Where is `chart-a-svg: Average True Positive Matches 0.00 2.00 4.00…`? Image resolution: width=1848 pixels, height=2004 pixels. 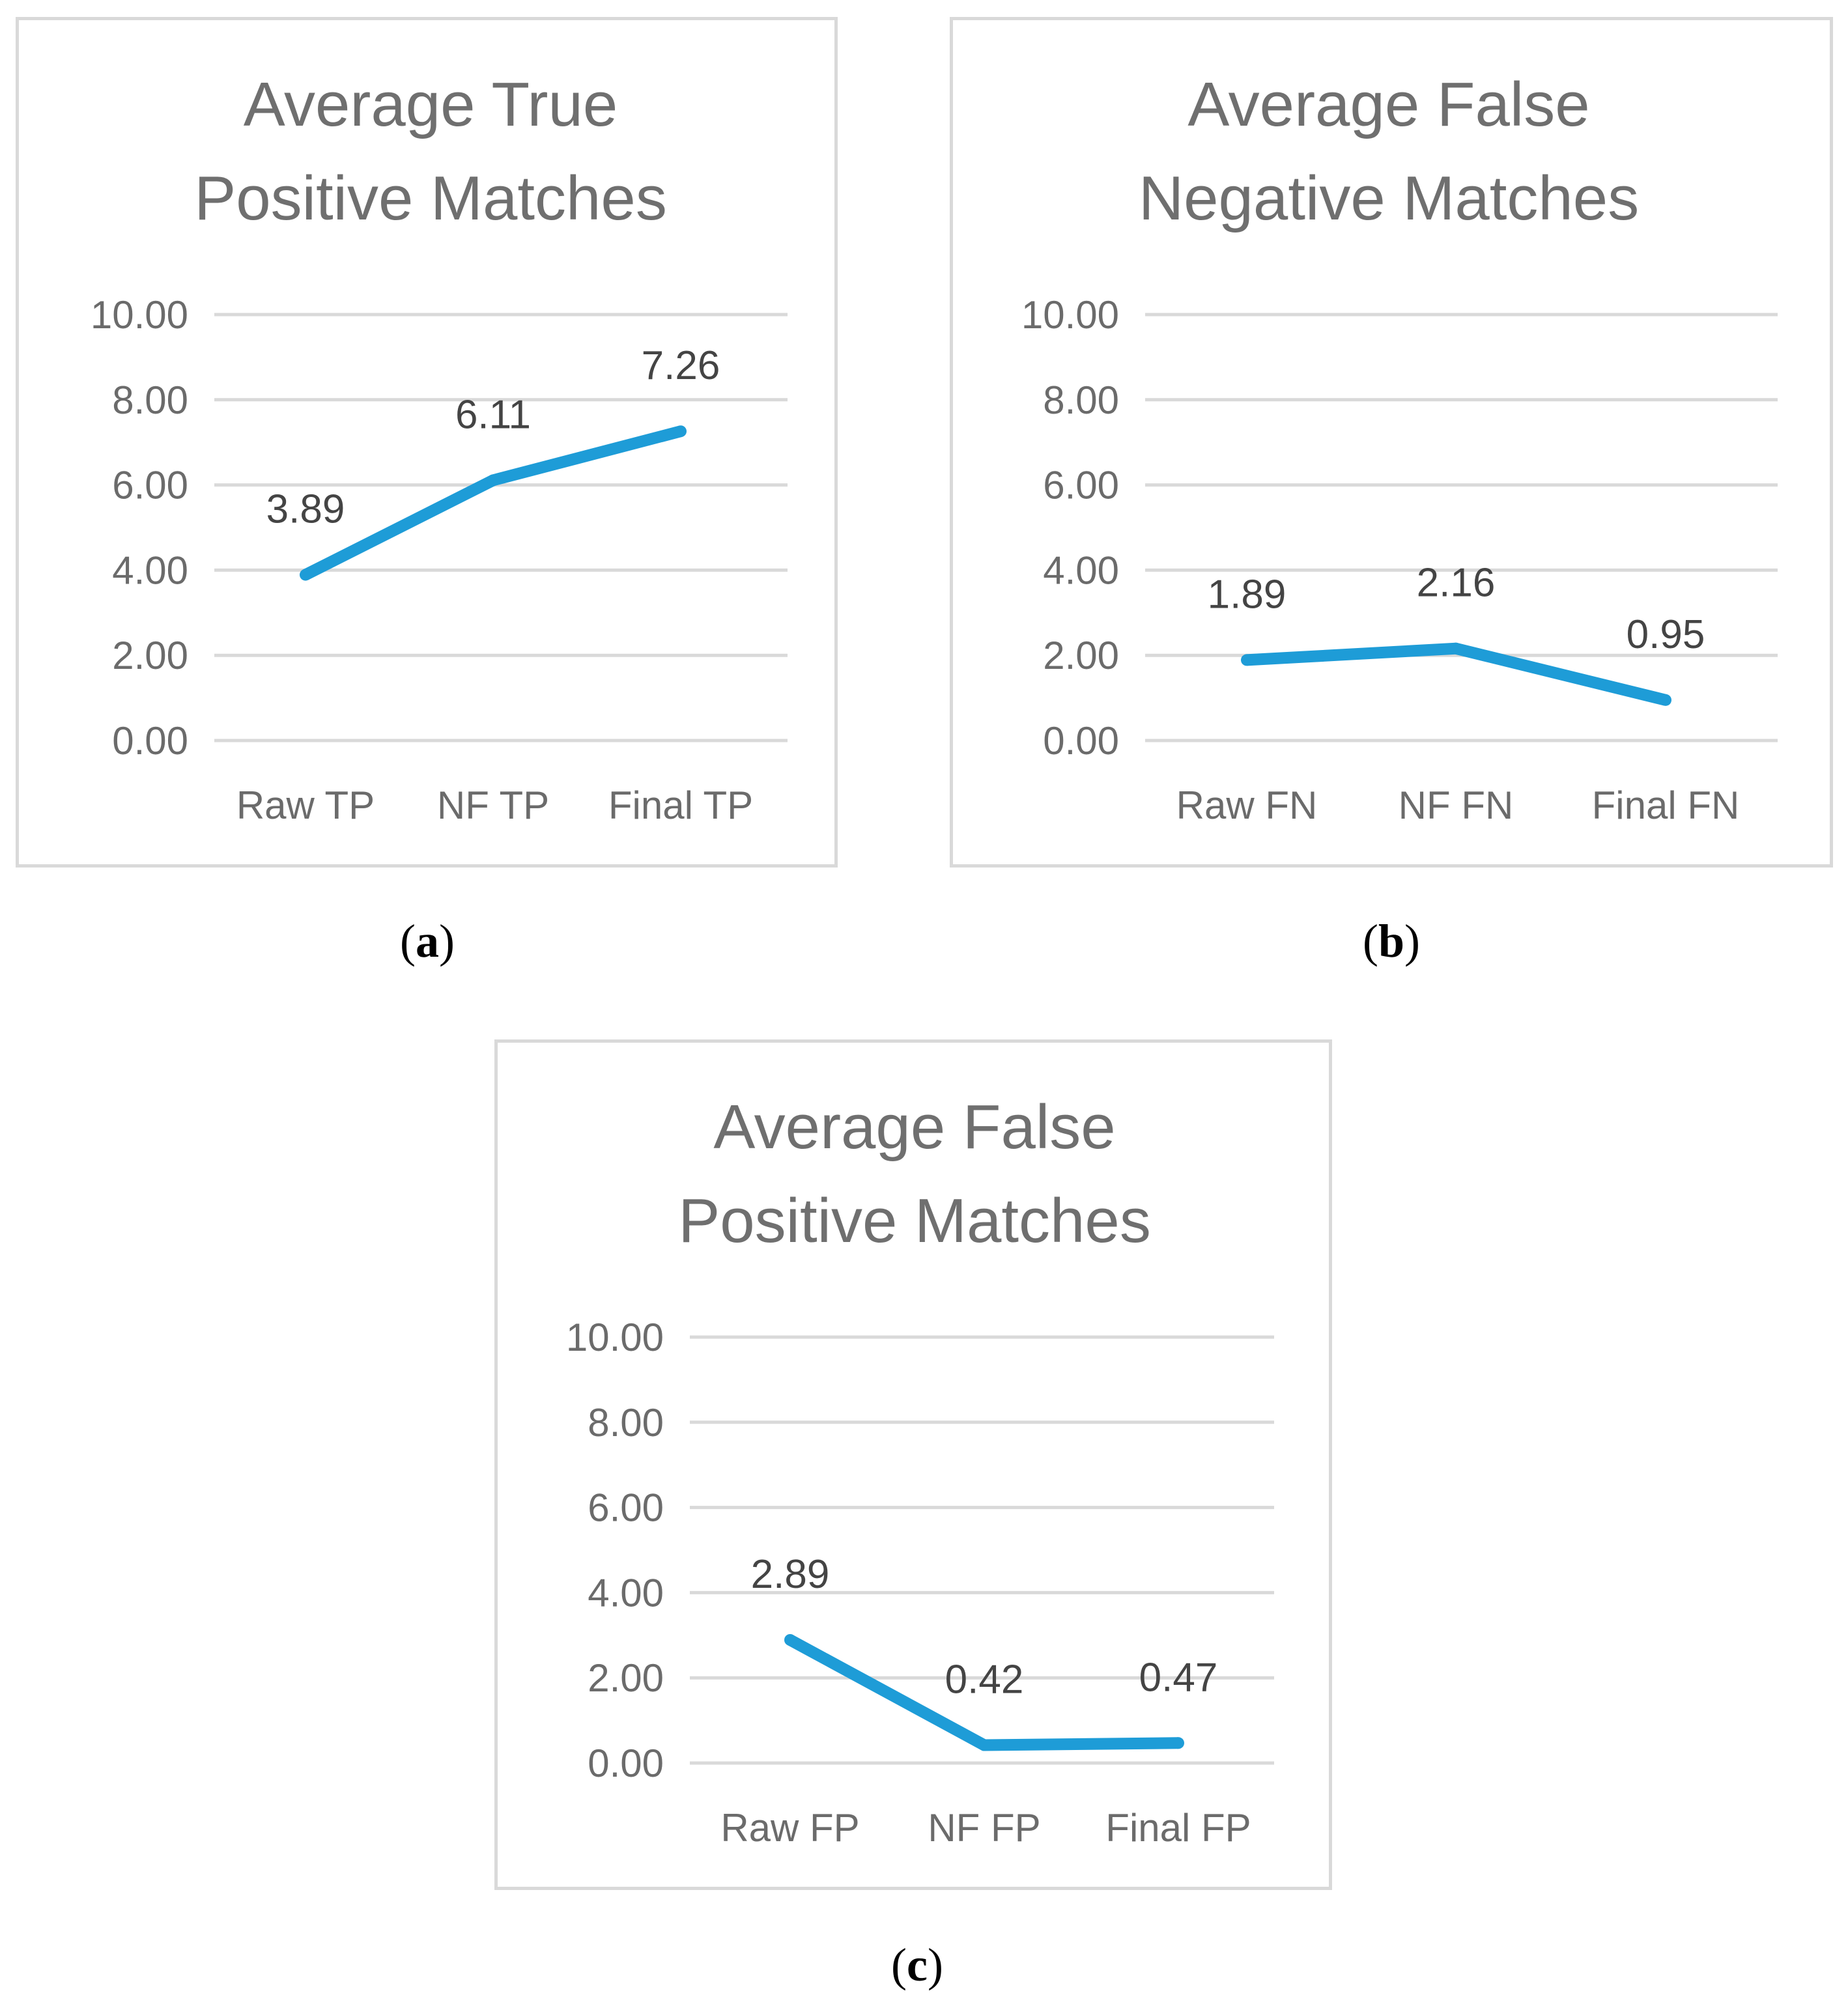 chart-a-svg: Average True Positive Matches 0.00 2.00 4.00… is located at coordinates (440, 448).